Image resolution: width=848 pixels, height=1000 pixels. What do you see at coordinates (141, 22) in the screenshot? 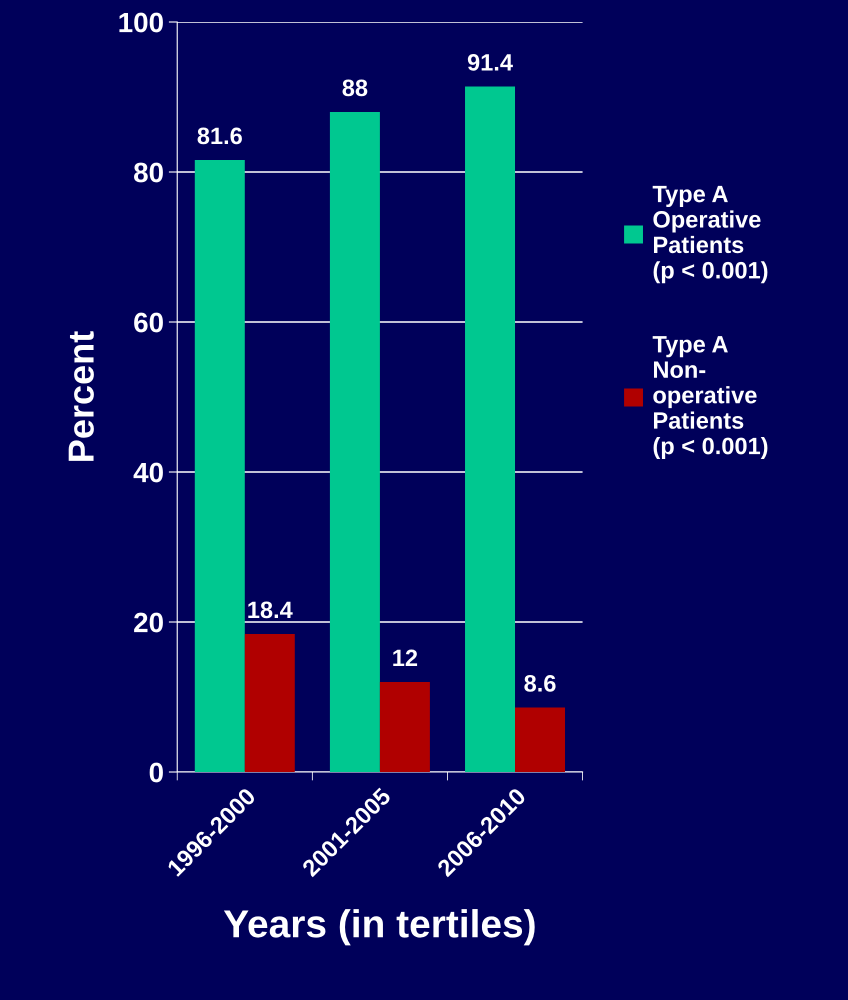
I see `y-tick-label: 100` at bounding box center [141, 22].